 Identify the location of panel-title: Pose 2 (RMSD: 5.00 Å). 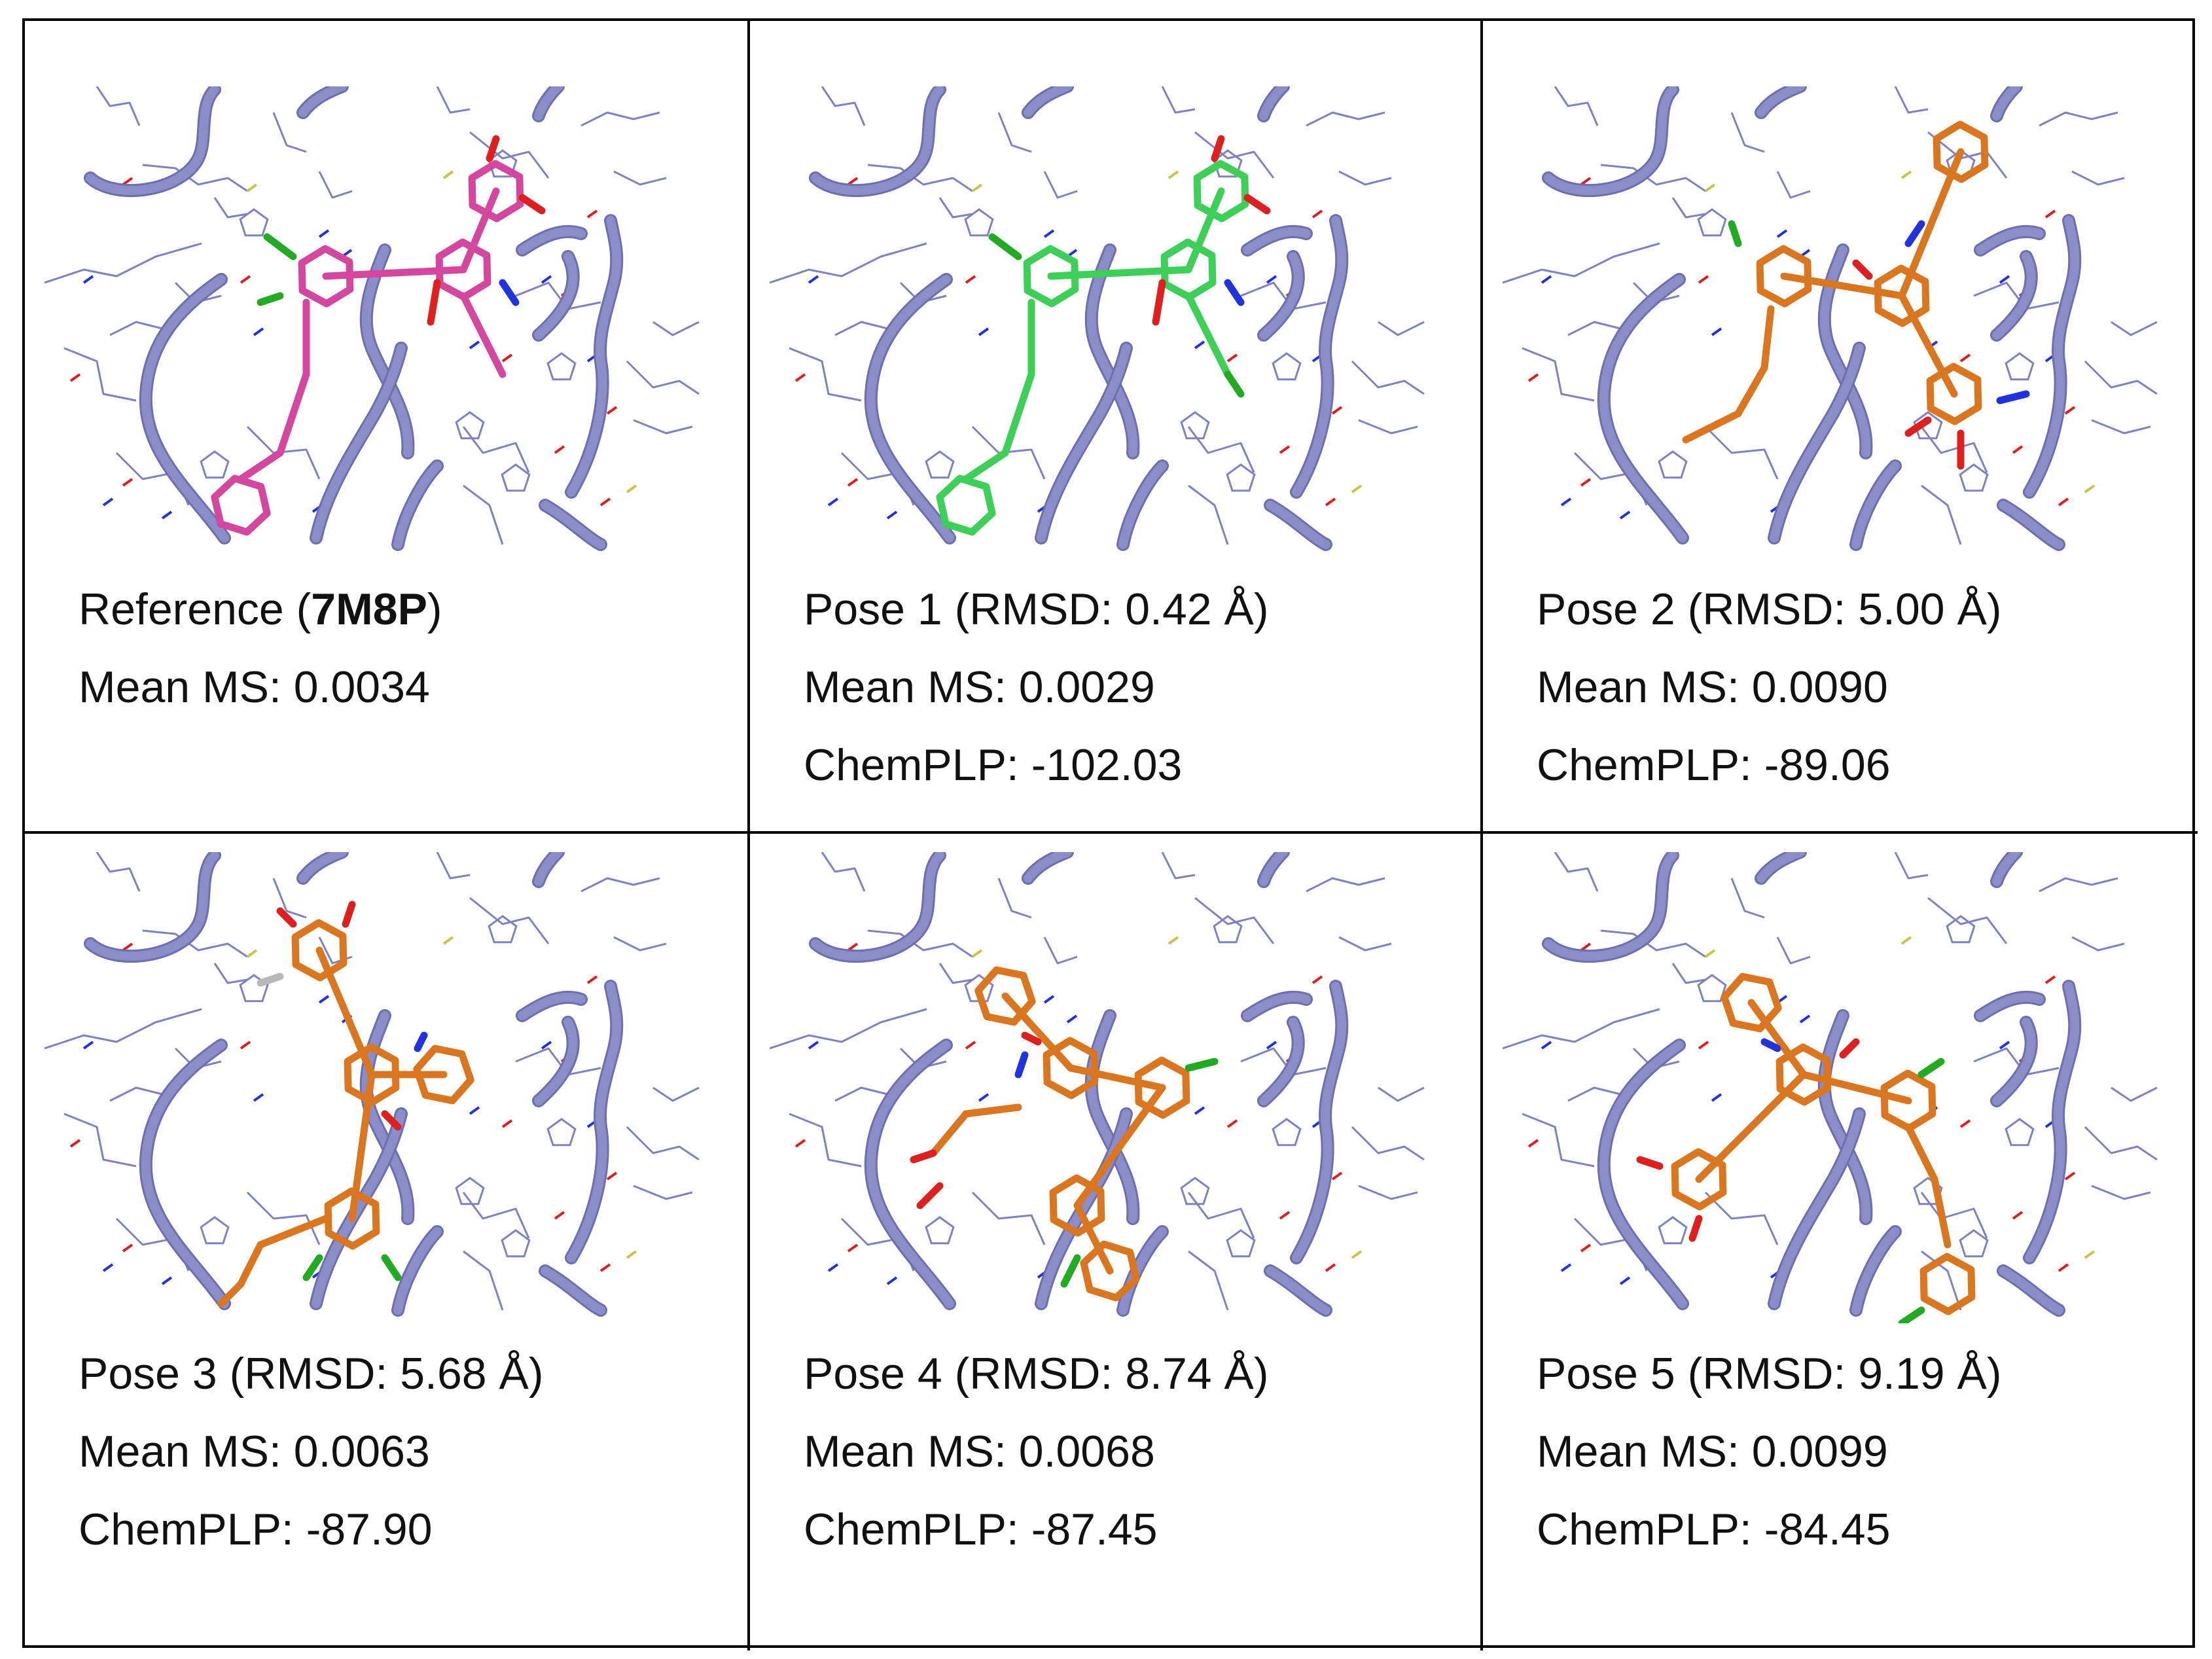
(1770, 609).